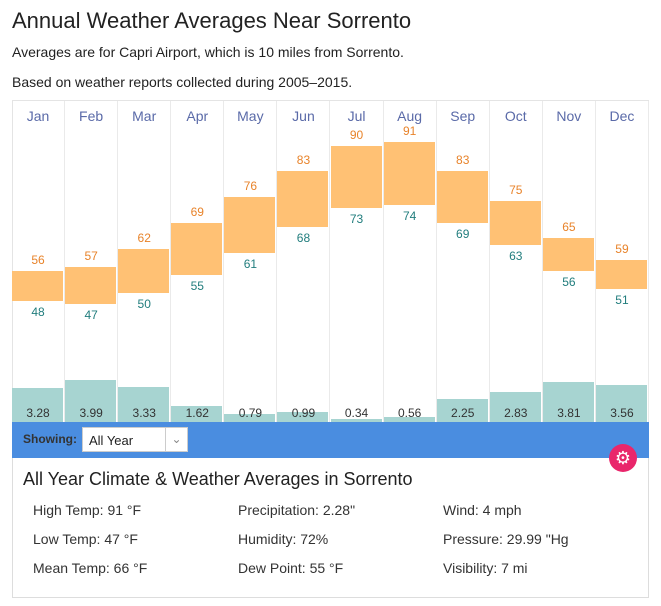 The image size is (661, 606). Describe the element at coordinates (250, 186) in the screenshot. I see `high-temp-label: 76` at that location.